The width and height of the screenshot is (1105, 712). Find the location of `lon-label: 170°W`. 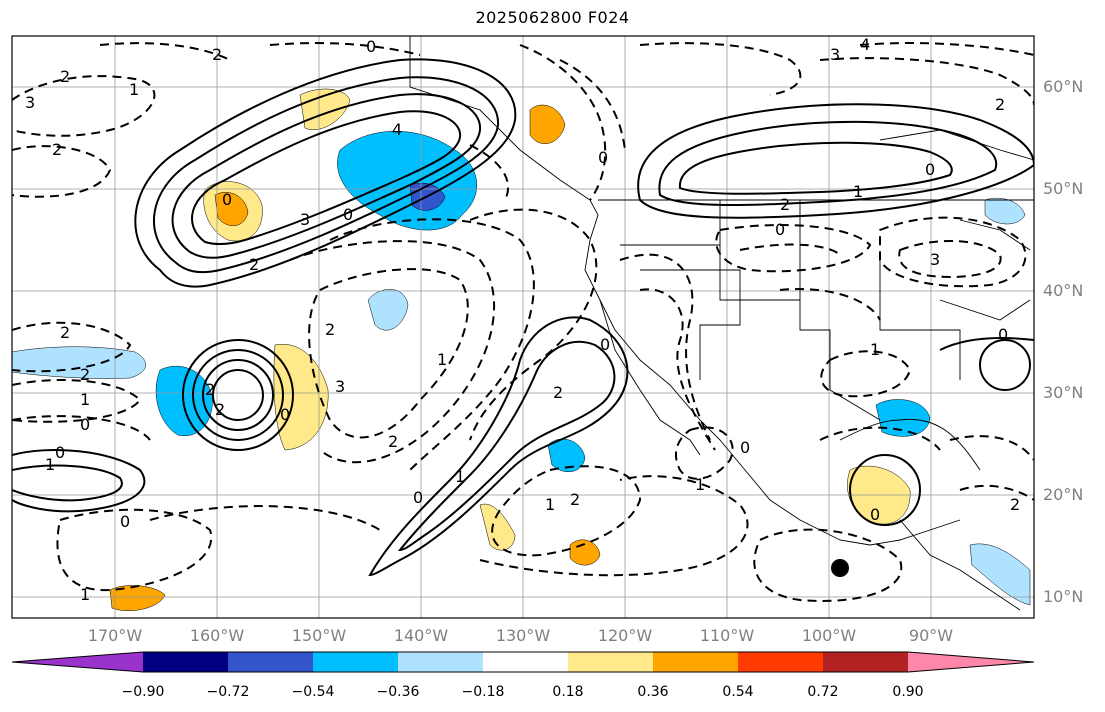

lon-label: 170°W is located at coordinates (115, 635).